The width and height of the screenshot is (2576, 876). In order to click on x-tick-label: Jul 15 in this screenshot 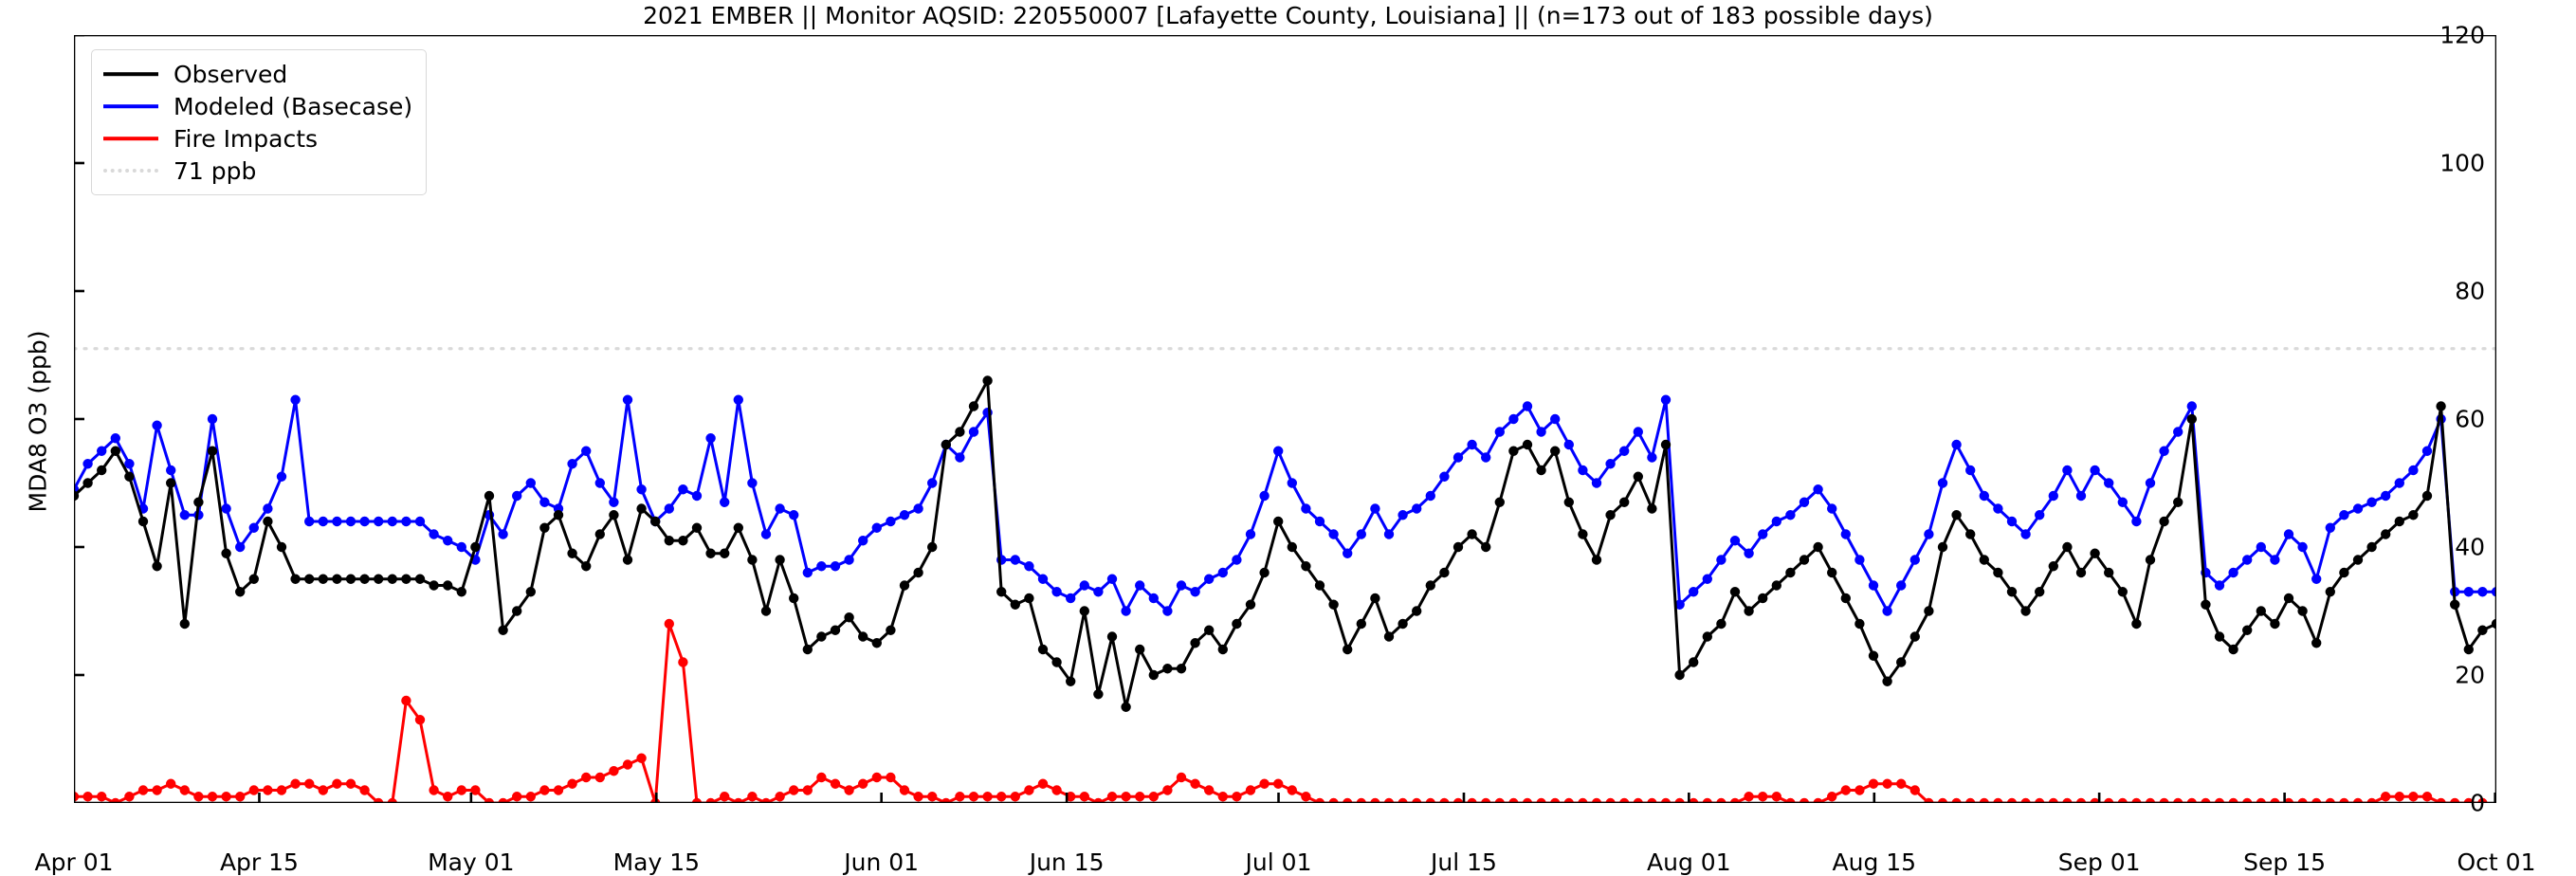, I will do `click(1464, 862)`.